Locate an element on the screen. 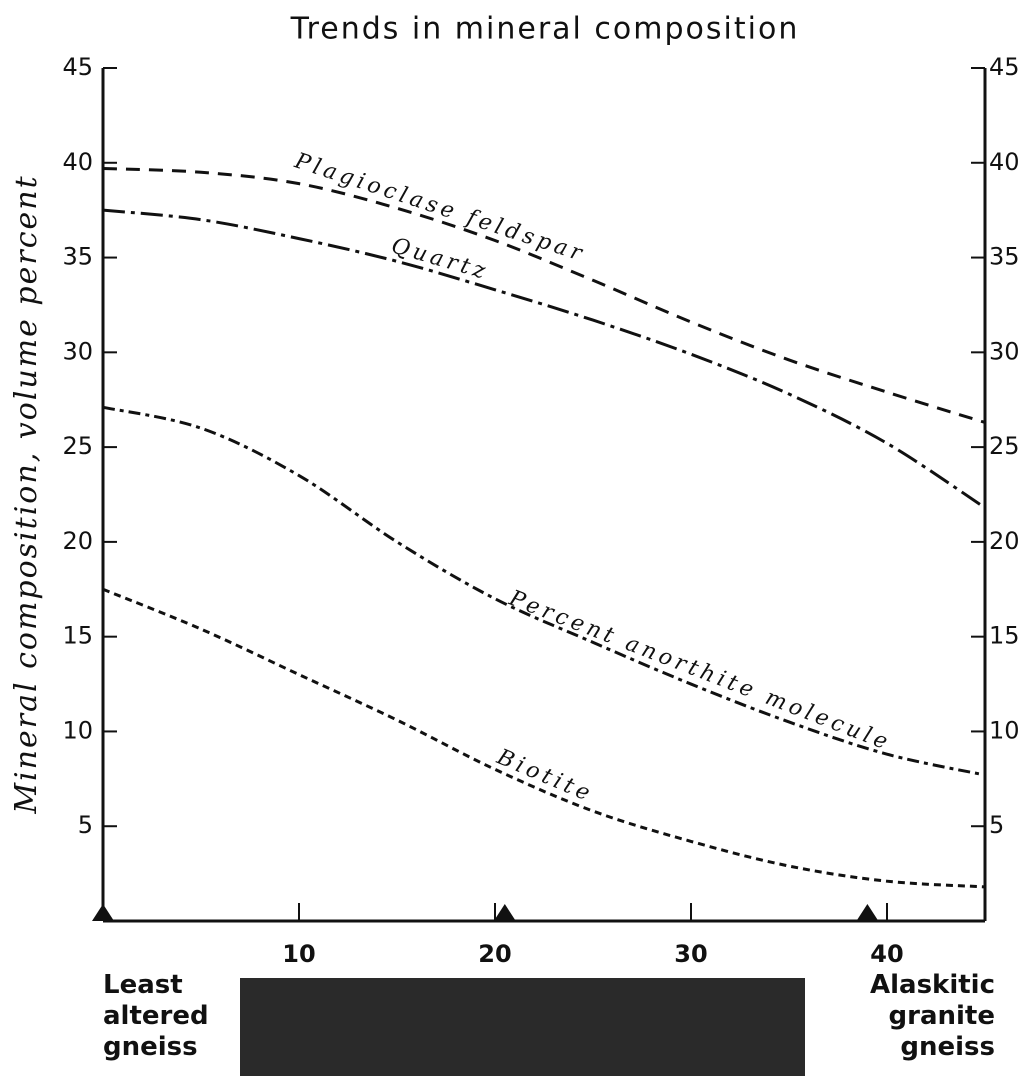 The height and width of the screenshot is (1076, 1033). x-end-label-line: Least is located at coordinates (143, 985).